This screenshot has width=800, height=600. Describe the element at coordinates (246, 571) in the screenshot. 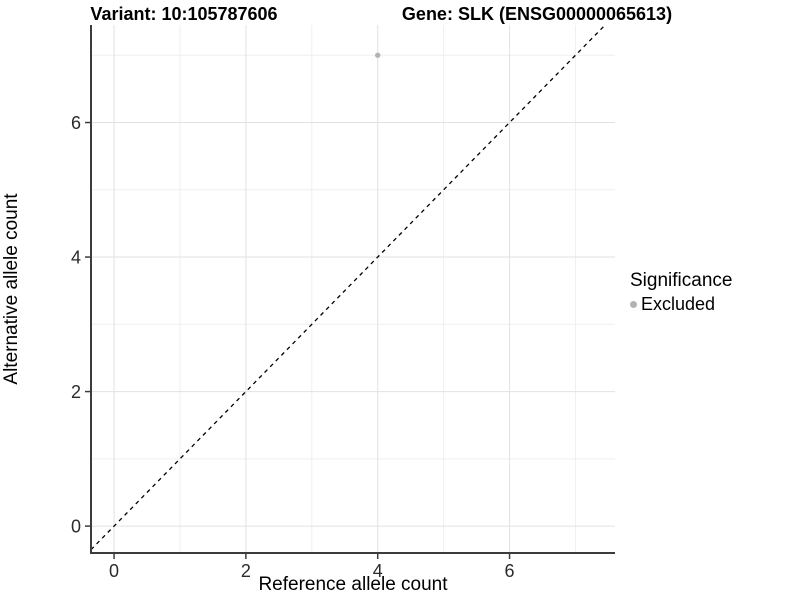

I see `x-tick-label: 2` at that location.